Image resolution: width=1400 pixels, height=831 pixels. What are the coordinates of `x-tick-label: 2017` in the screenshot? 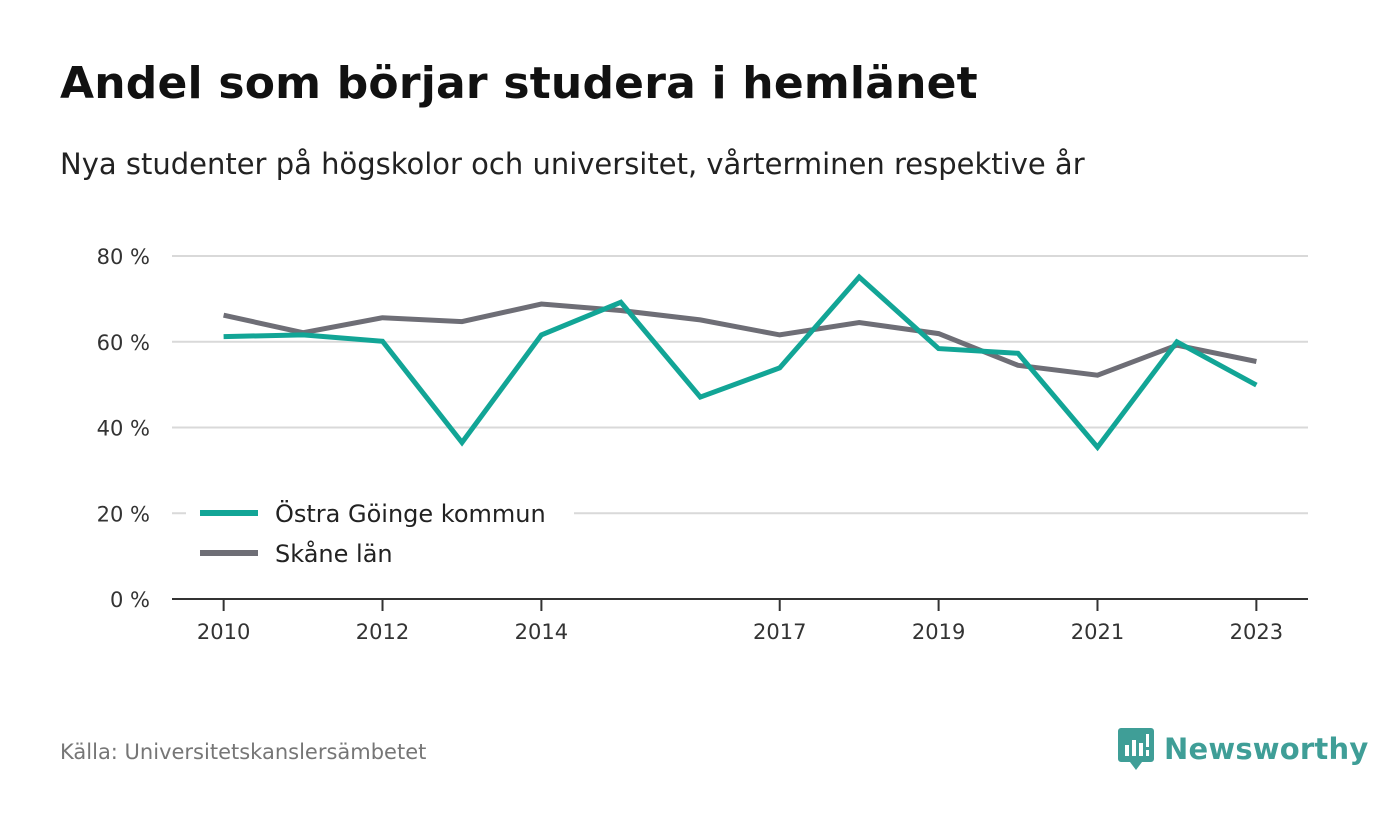 It's located at (779, 632).